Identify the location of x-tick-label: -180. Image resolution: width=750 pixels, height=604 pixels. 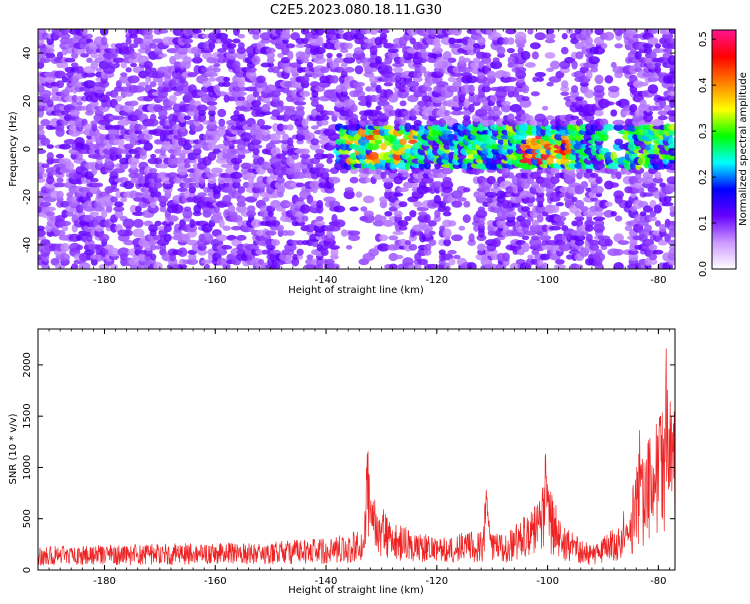
(104, 581).